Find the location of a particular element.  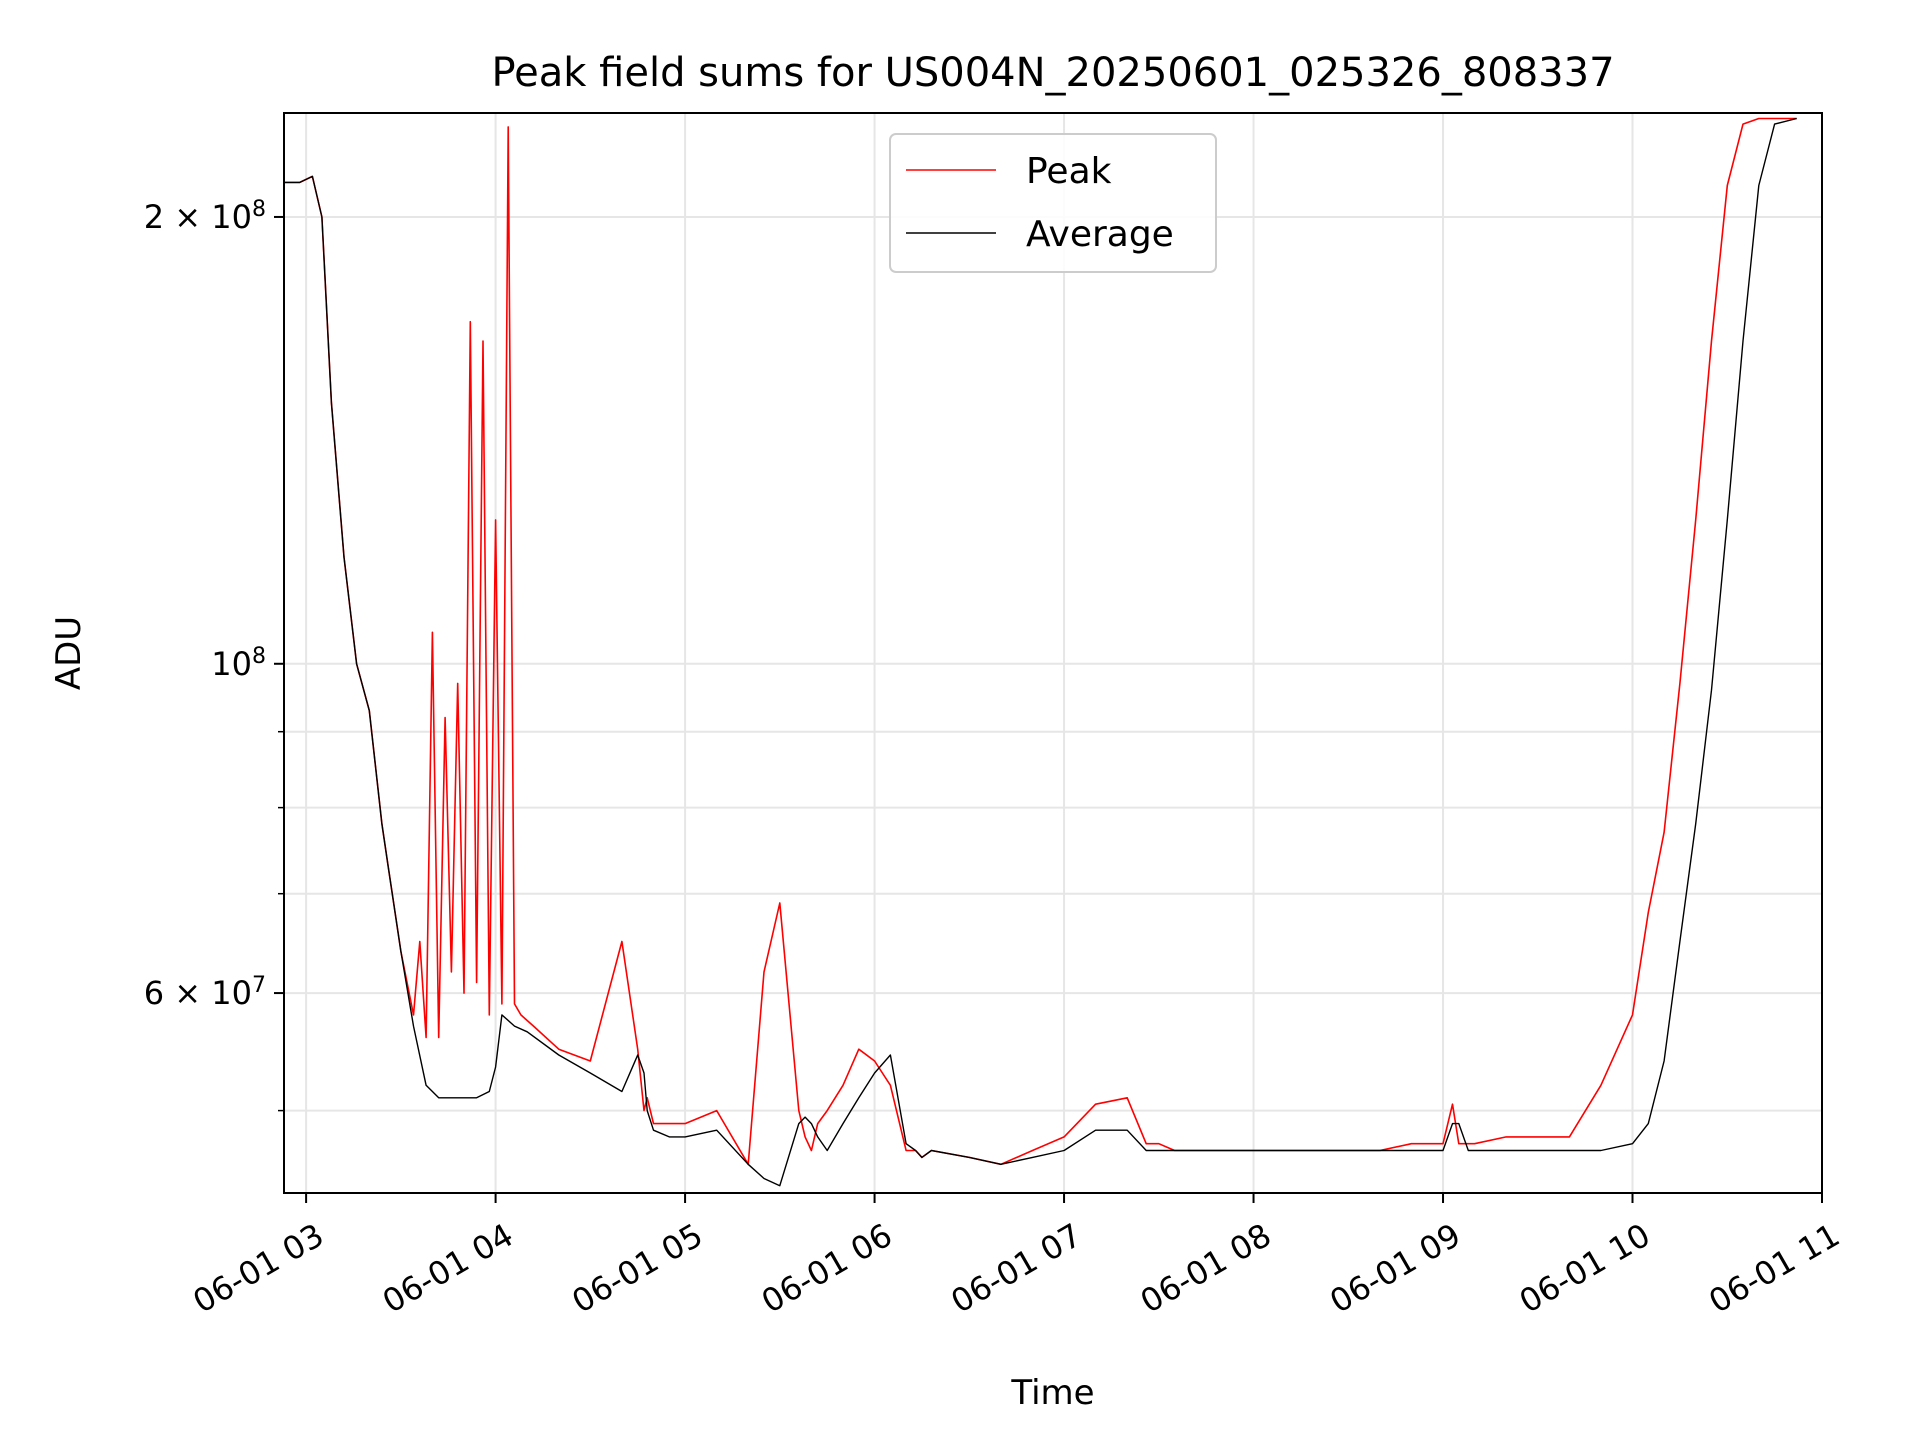

x-axis-label: Time is located at coordinates (1052, 1393).